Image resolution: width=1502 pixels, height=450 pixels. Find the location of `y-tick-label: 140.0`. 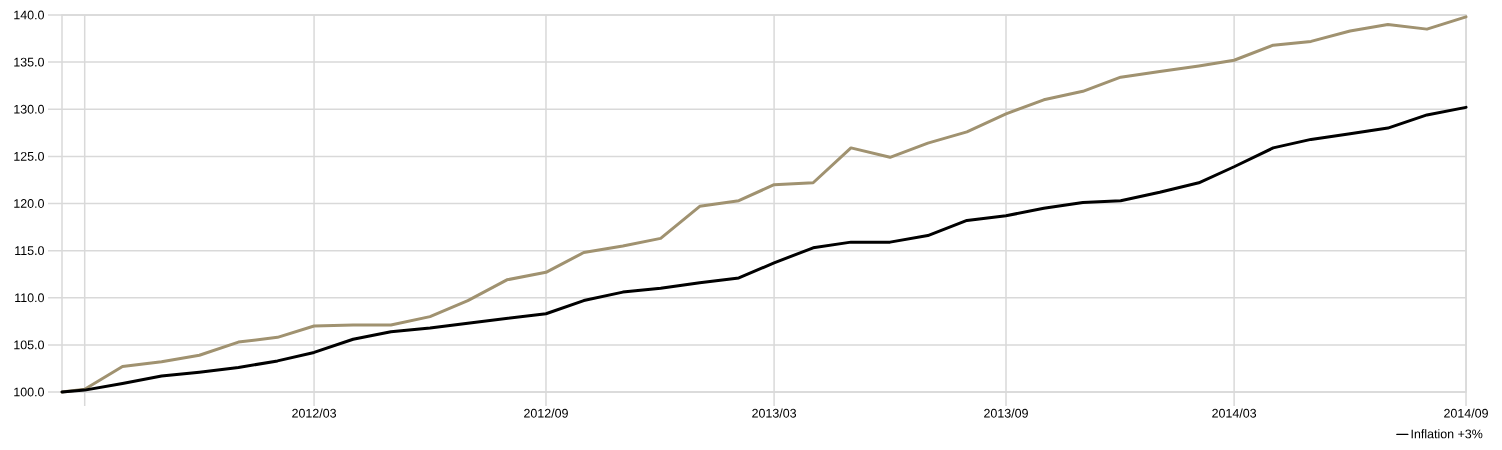

y-tick-label: 140.0 is located at coordinates (29, 15).